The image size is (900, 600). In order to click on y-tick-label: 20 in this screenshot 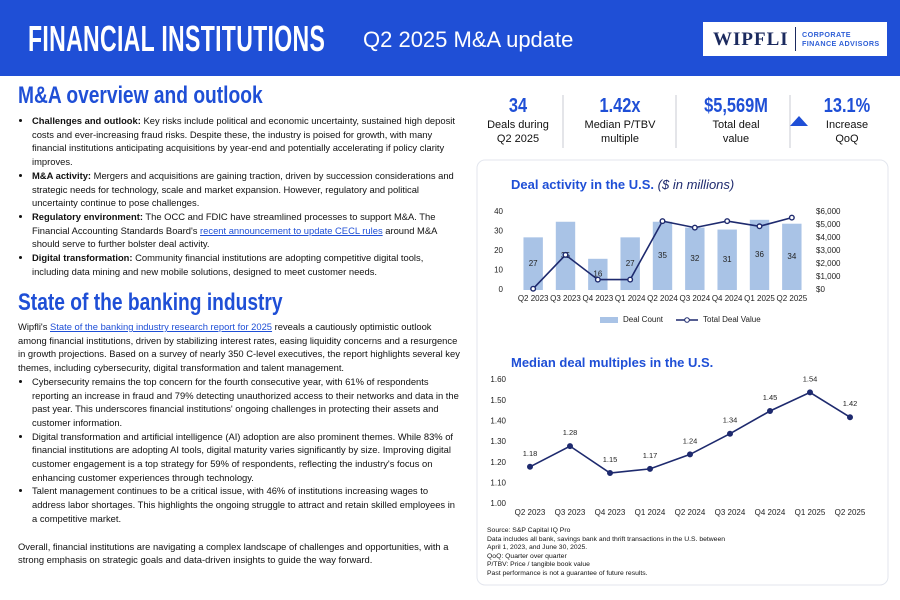, I will do `click(498, 250)`.